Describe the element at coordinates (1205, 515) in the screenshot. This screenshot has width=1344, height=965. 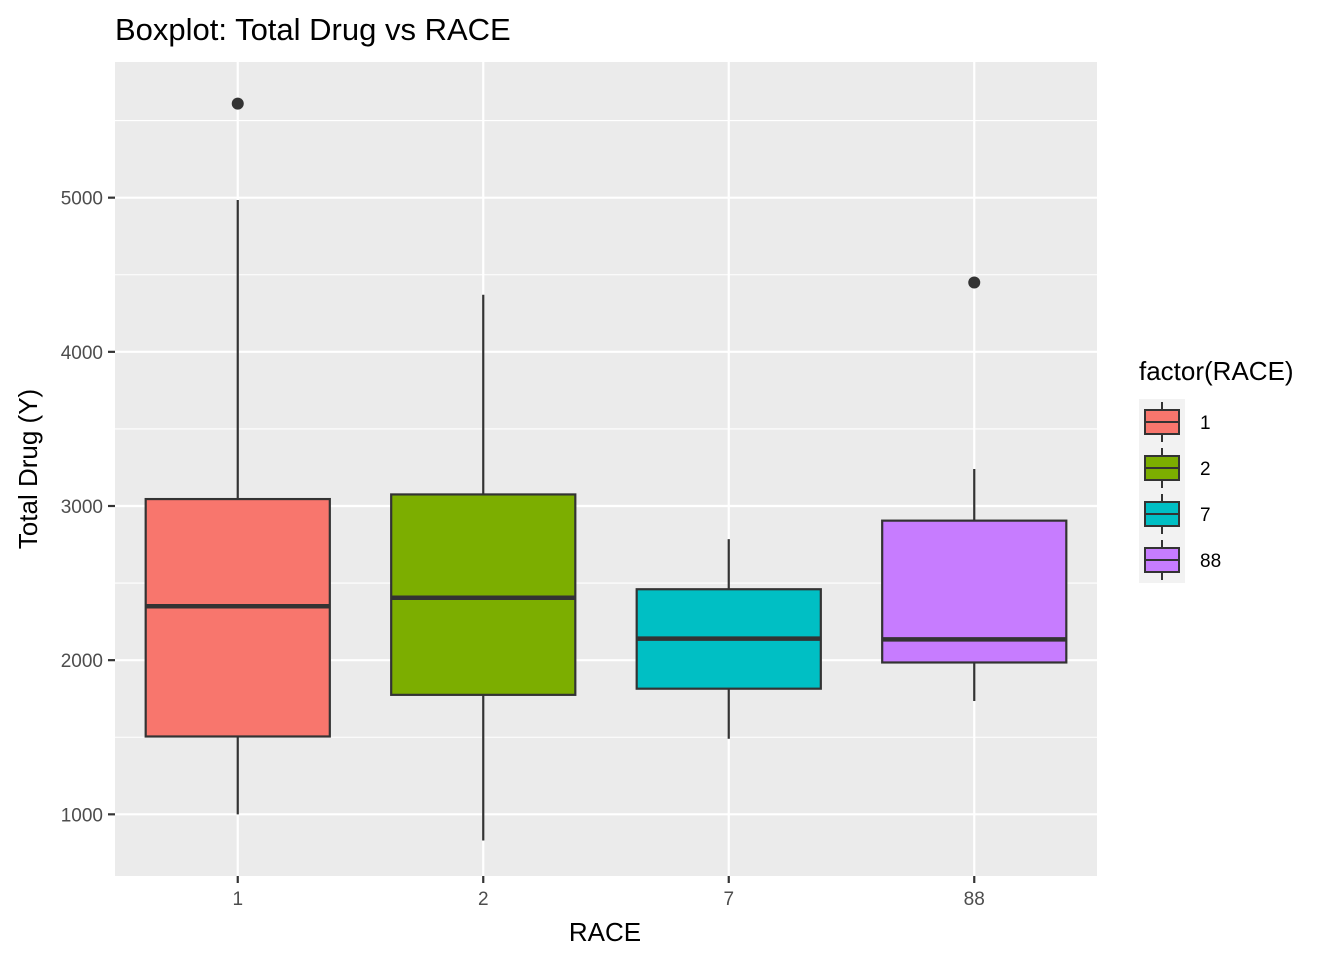
I see `legend-label: 7` at that location.